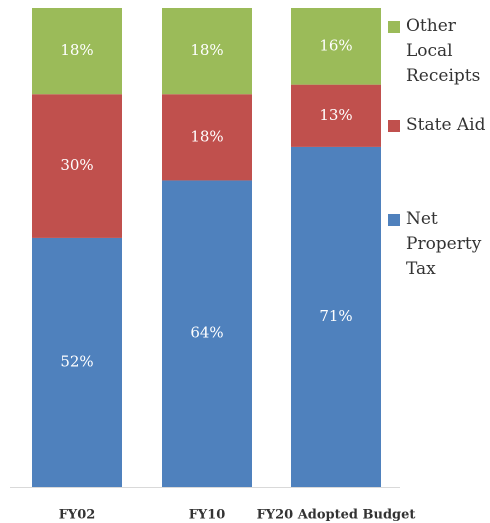 The width and height of the screenshot is (490, 523). I want to click on legend-item: State Aid, so click(438, 125).